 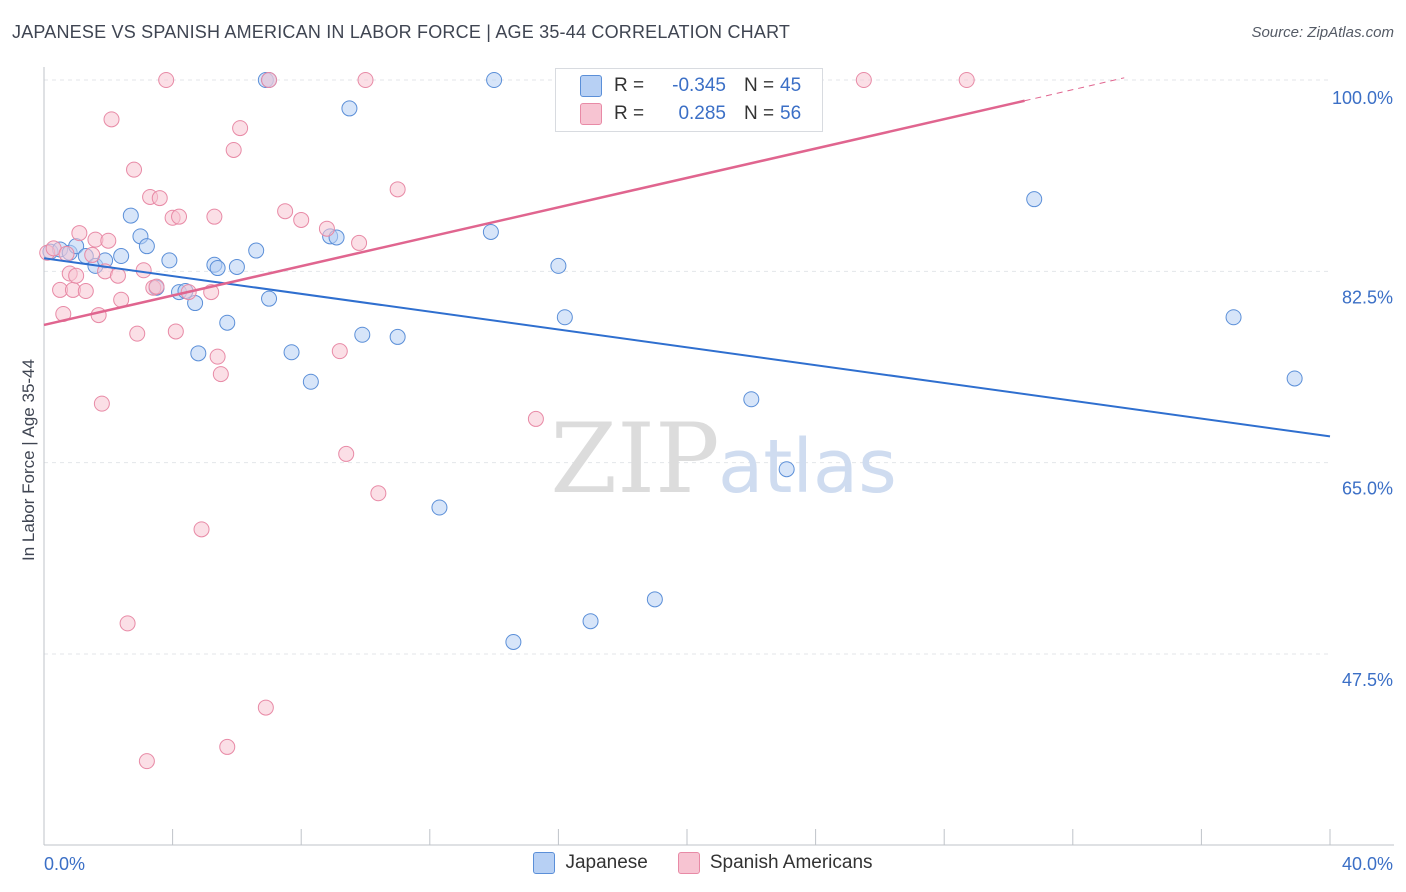 I want to click on n-value: 45, so click(x=791, y=85).